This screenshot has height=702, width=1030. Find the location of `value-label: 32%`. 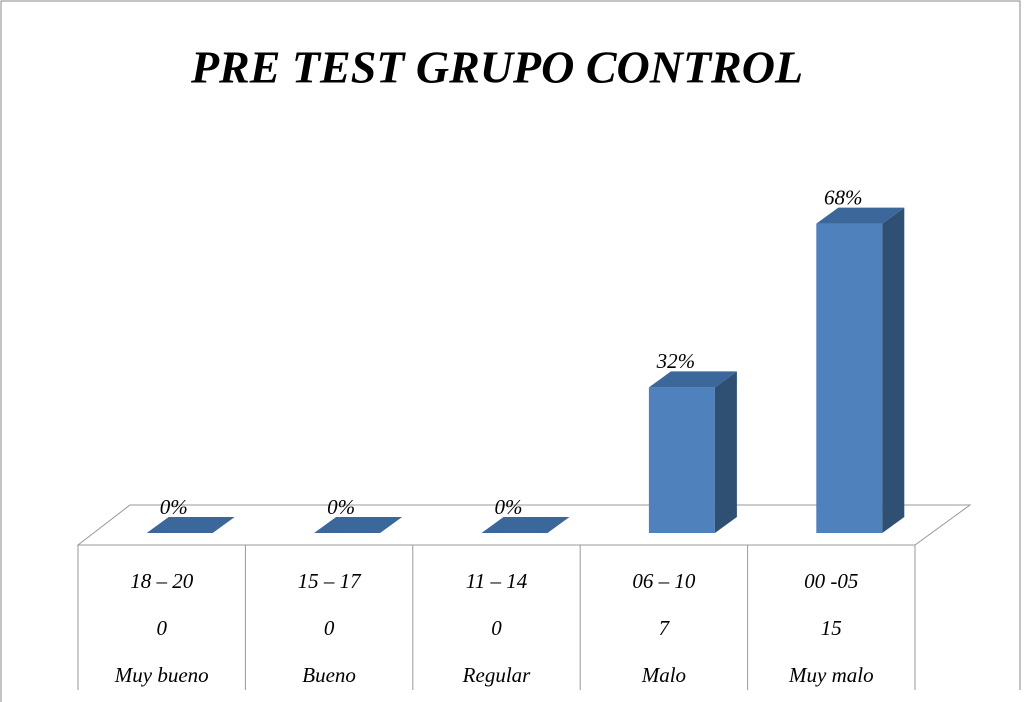

value-label: 32% is located at coordinates (676, 361).